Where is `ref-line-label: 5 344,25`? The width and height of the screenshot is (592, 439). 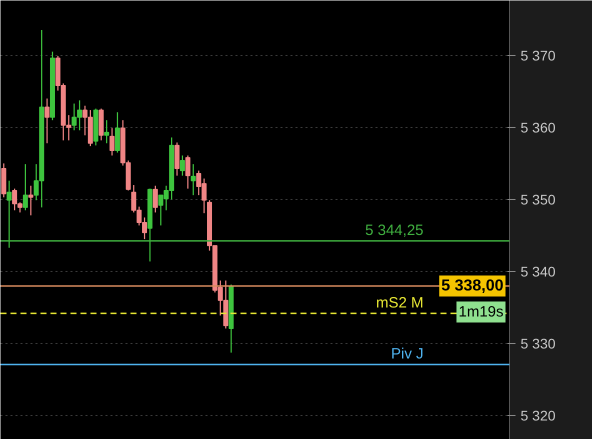
ref-line-label: 5 344,25 is located at coordinates (394, 230).